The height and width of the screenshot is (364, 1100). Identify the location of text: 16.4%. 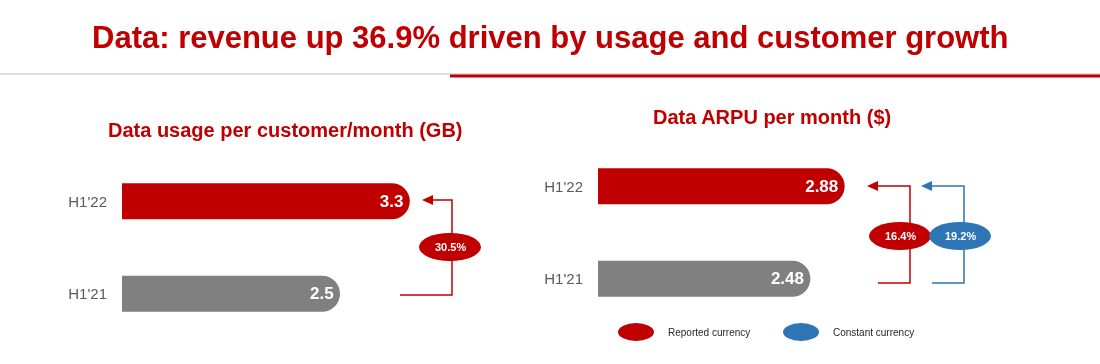
(901, 236).